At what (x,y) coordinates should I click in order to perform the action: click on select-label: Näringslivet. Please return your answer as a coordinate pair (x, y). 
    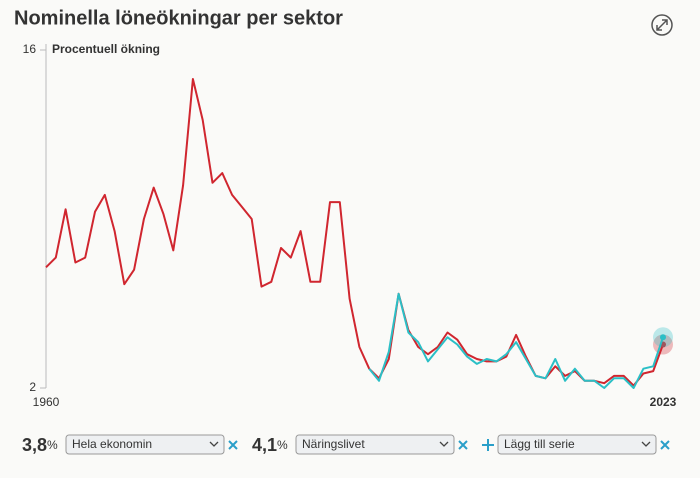
    Looking at the image, I should click on (333, 444).